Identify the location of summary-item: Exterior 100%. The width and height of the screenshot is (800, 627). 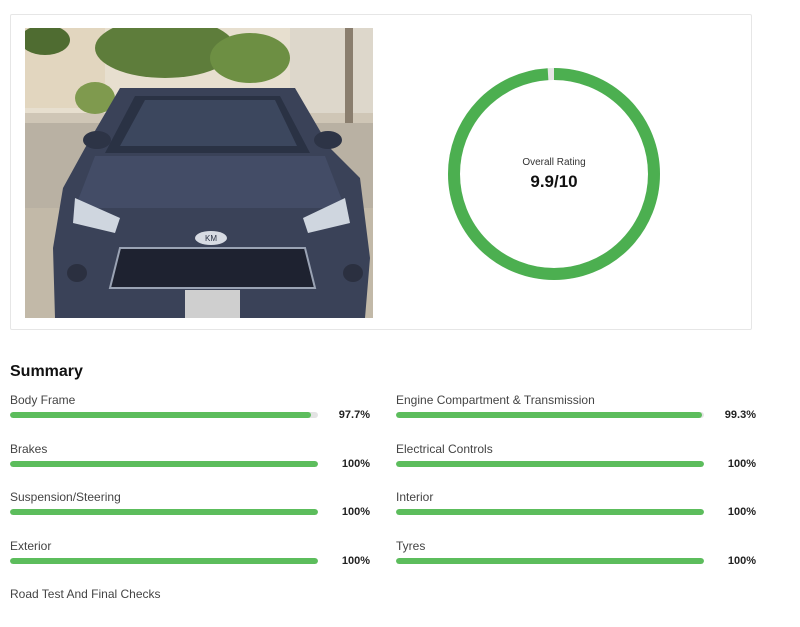
(190, 559).